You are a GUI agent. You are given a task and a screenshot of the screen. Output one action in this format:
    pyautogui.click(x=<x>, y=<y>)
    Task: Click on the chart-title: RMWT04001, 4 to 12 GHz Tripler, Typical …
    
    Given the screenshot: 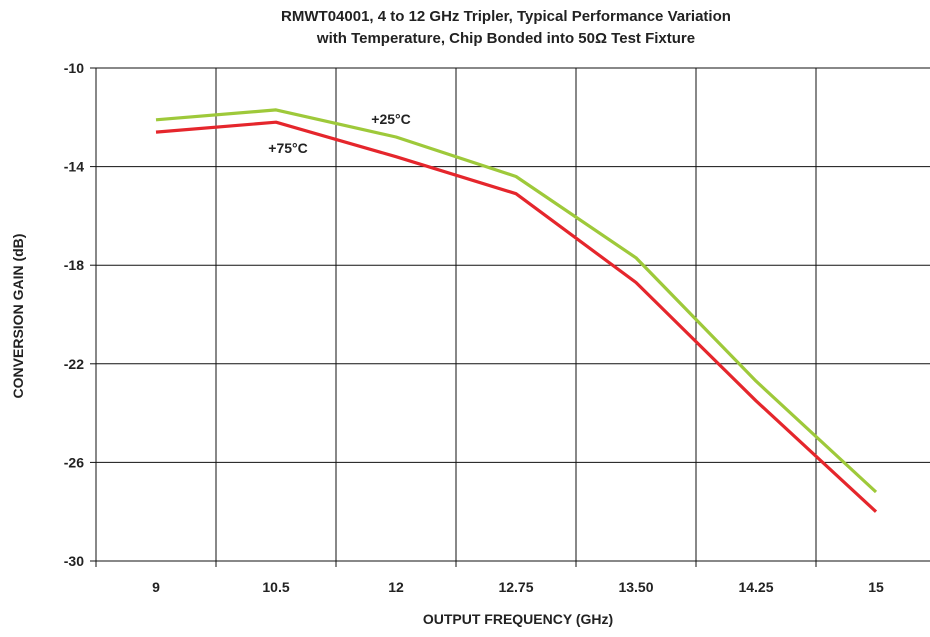 What is the action you would take?
    pyautogui.click(x=506, y=27)
    